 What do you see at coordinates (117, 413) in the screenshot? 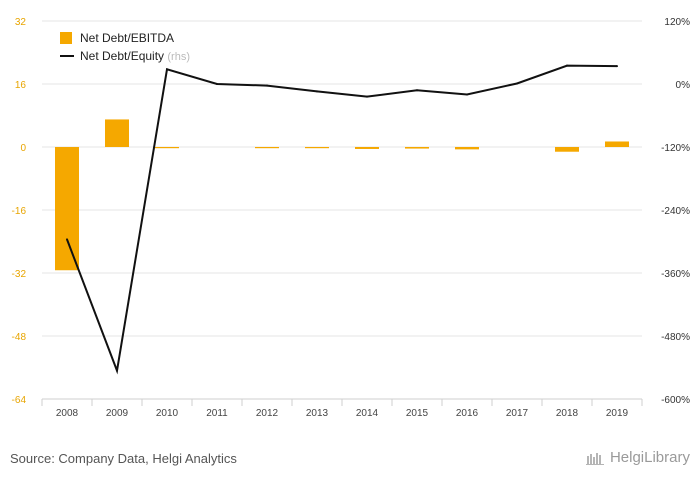
I see `x-tick-label: 2009` at bounding box center [117, 413].